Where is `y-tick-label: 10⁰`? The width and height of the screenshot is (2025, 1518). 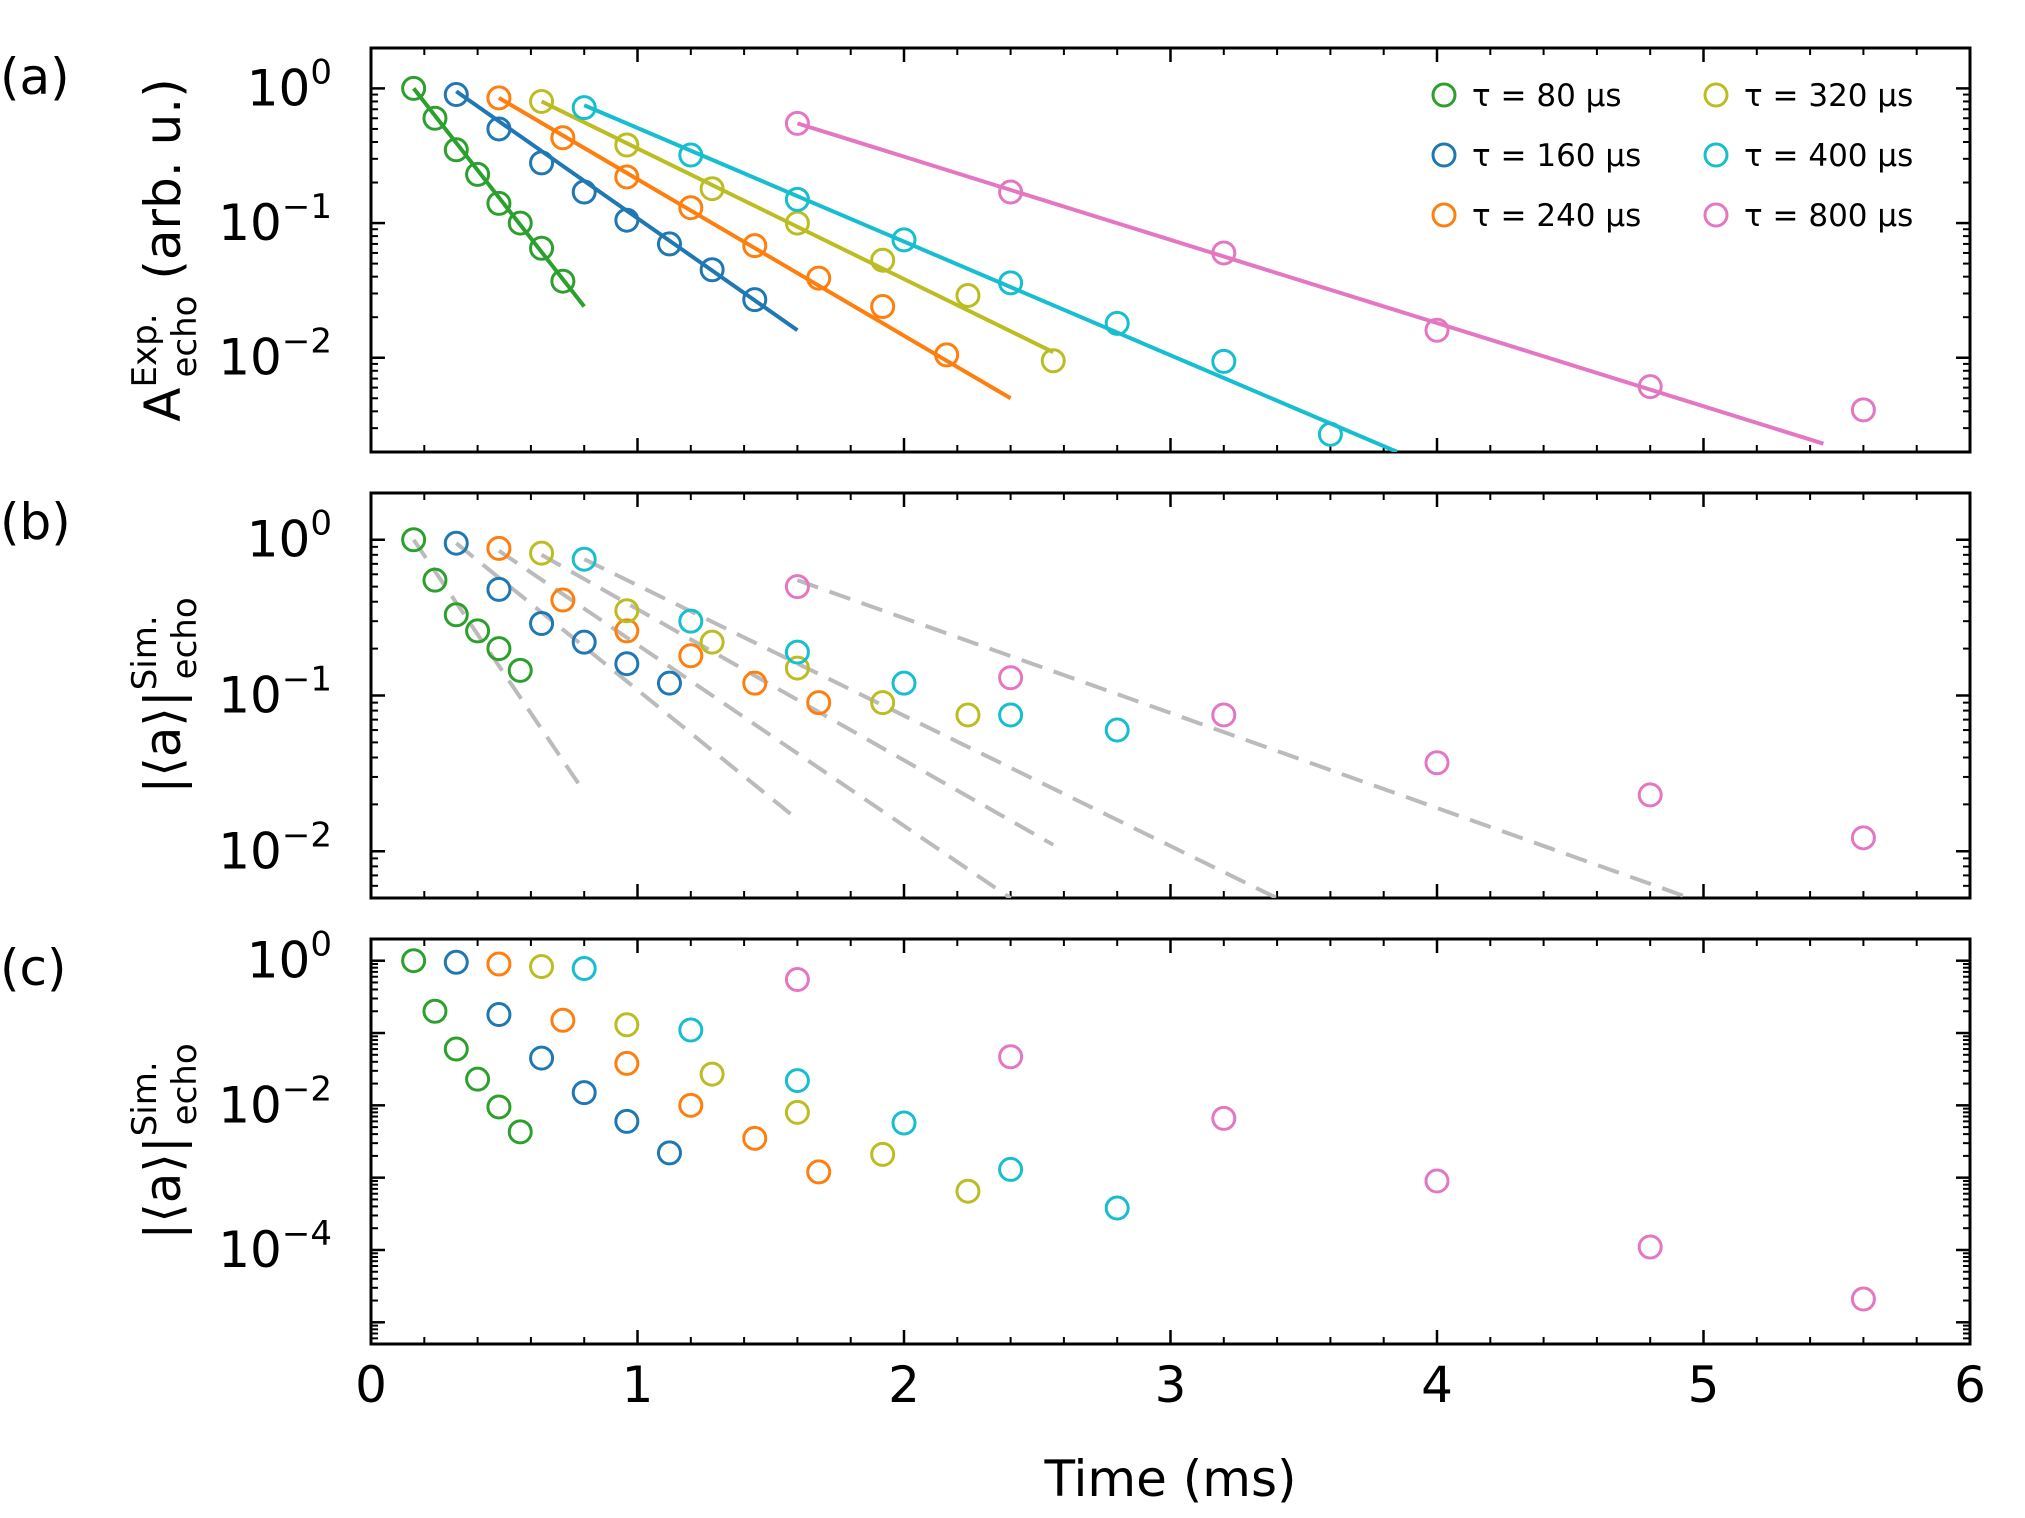 y-tick-label: 10⁰ is located at coordinates (289, 536).